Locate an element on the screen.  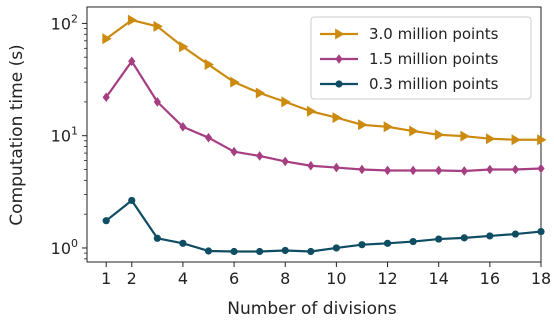
x-tick-label: 18 is located at coordinates (541, 278).